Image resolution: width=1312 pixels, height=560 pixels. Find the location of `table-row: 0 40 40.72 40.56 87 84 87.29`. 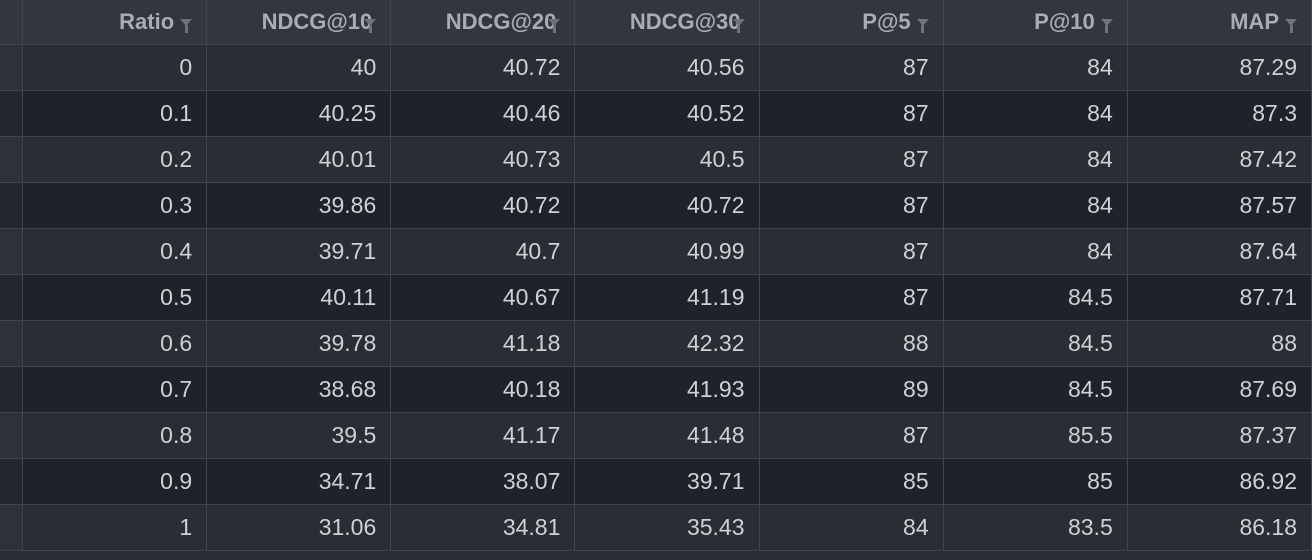

table-row: 0 40 40.72 40.56 87 84 87.29 is located at coordinates (656, 67).